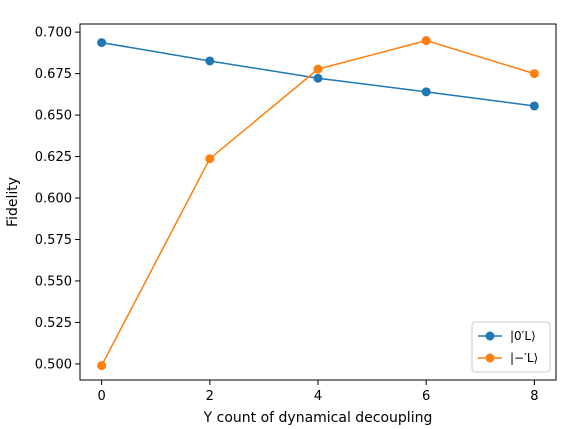 The width and height of the screenshot is (578, 429). What do you see at coordinates (101, 396) in the screenshot?
I see `x-tick-label: 0` at bounding box center [101, 396].